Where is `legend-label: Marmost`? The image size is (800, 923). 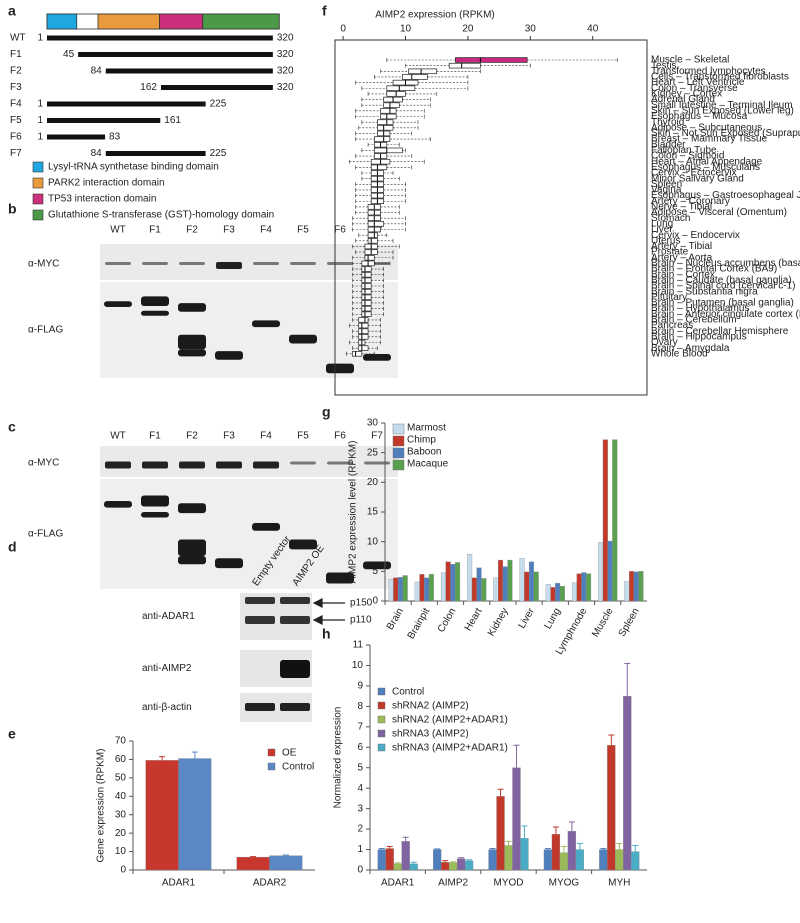 legend-label: Marmost is located at coordinates (426, 428).